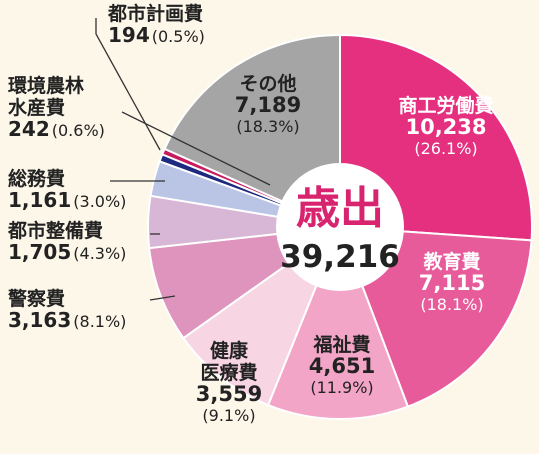  I want to click on slice-name: 医療費, so click(228, 372).